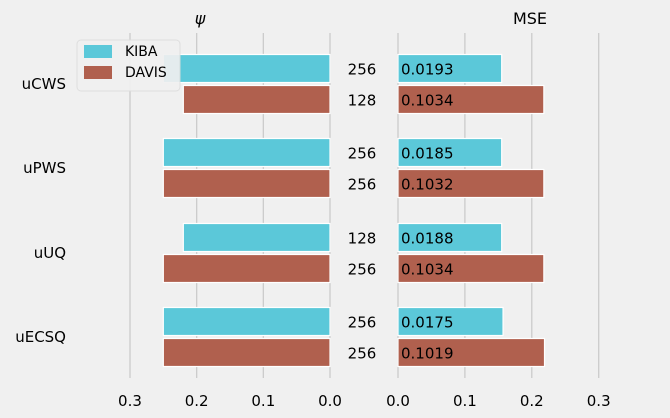 The image size is (670, 418). I want to click on mse-bar-kiba-uuq, so click(450, 237).